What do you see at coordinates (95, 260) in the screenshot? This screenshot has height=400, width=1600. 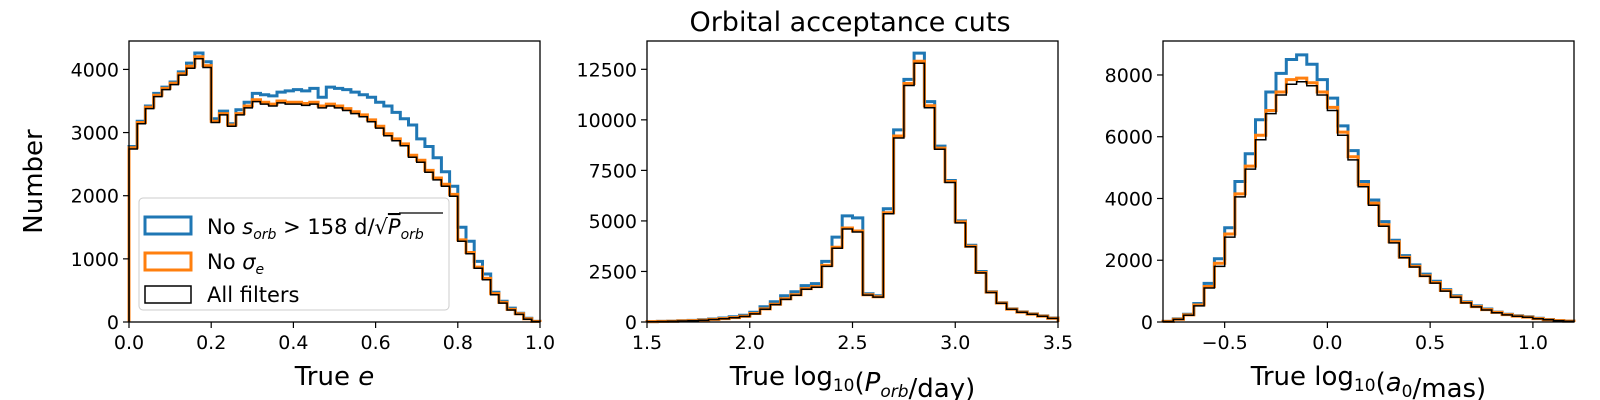 I see `y-tick-label: 1000` at bounding box center [95, 260].